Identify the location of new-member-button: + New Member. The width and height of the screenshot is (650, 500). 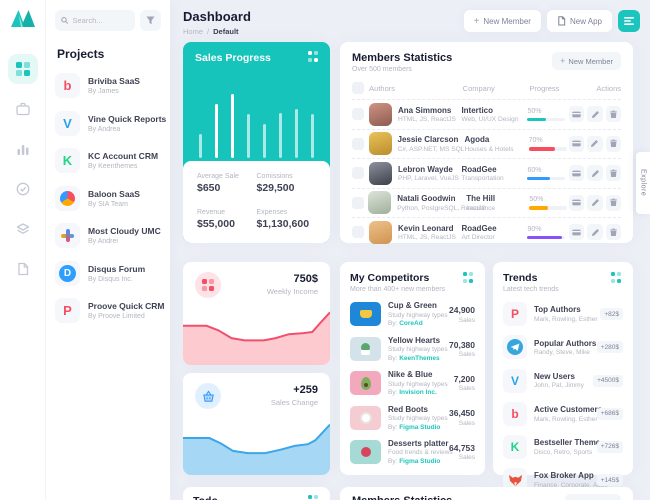
(502, 21).